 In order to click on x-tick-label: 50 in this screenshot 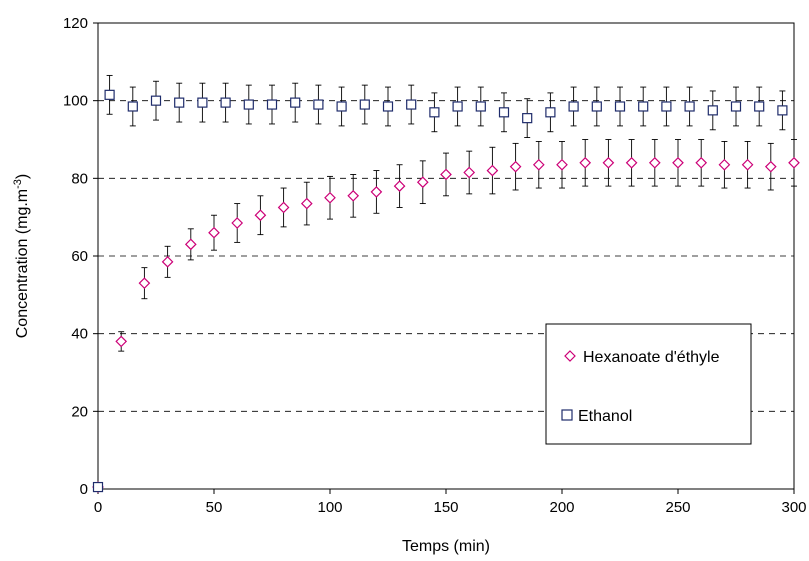, I will do `click(214, 507)`.